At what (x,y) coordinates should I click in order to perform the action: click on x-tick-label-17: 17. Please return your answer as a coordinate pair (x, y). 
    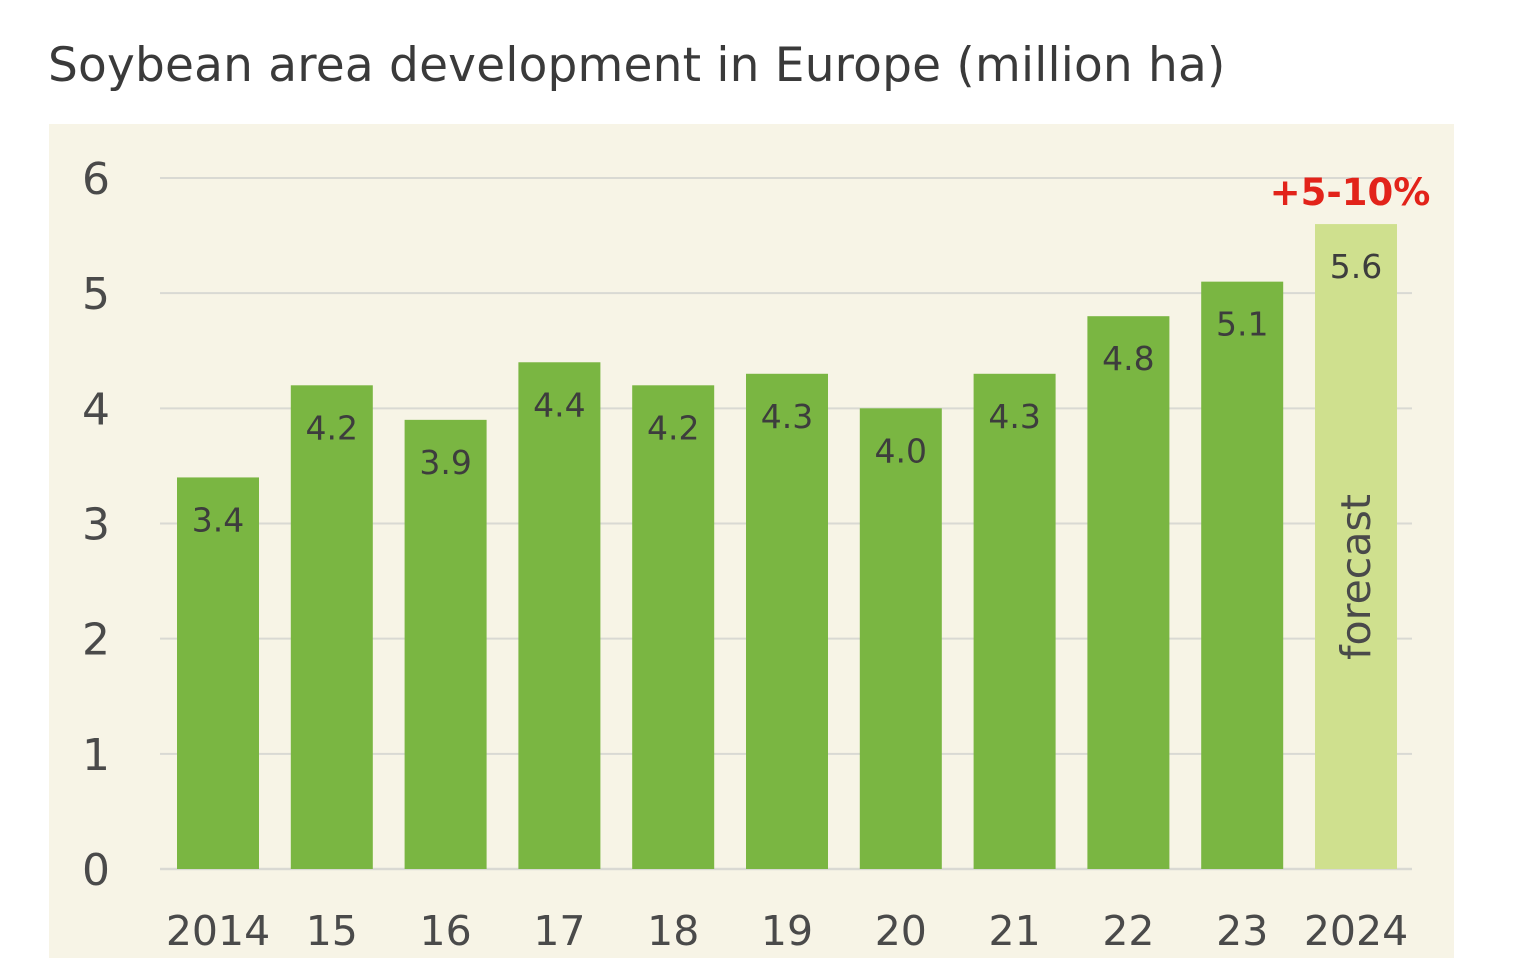
    Looking at the image, I should click on (559, 931).